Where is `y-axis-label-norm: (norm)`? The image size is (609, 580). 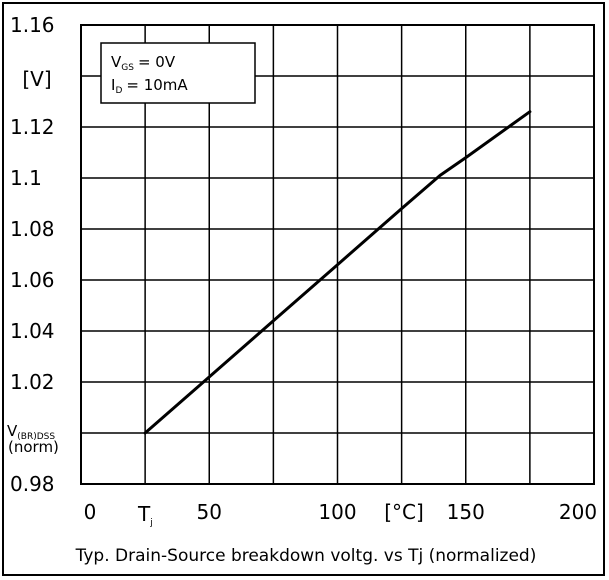
y-axis-label-norm: (norm) is located at coordinates (33, 447).